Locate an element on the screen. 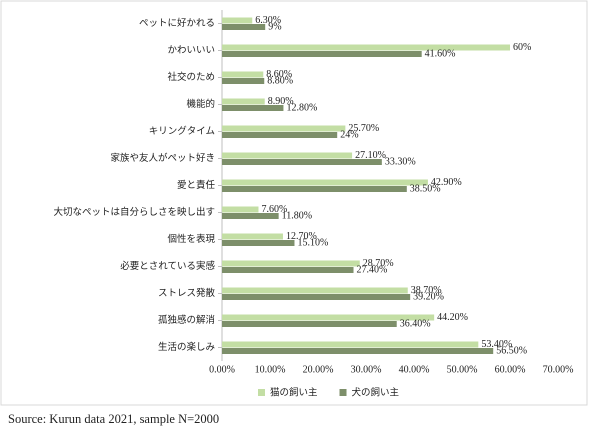  y-tick-label: ペットに好かれる is located at coordinates (177, 23).